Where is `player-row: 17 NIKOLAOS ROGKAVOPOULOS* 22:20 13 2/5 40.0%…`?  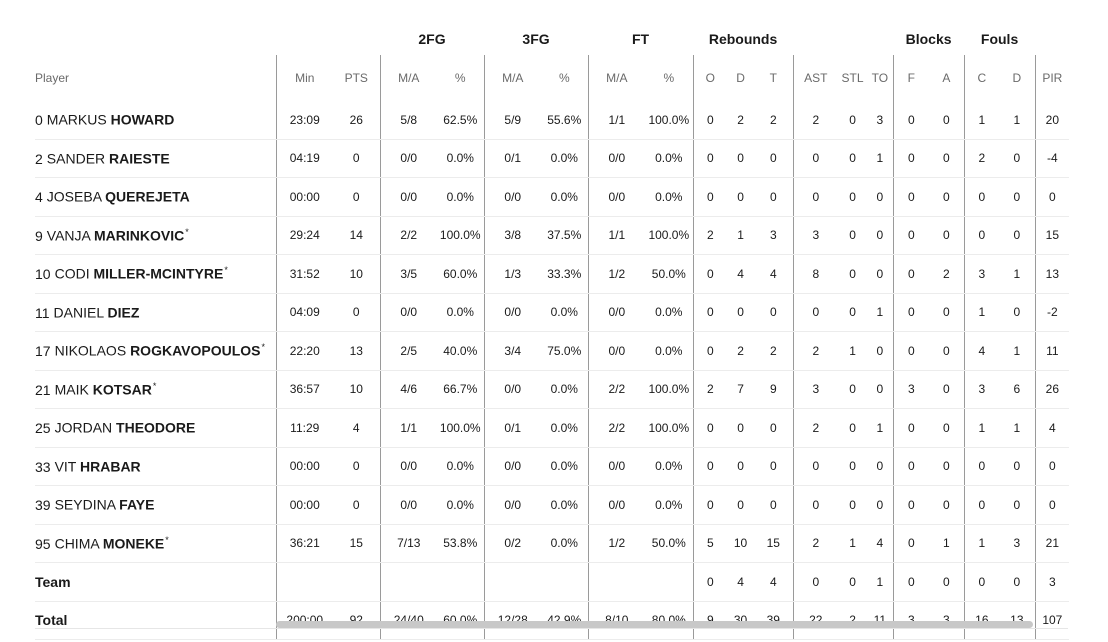
player-row: 17 NIKOLAOS ROGKAVOPOULOS* 22:20 13 2/5 40.0%… is located at coordinates (552, 351).